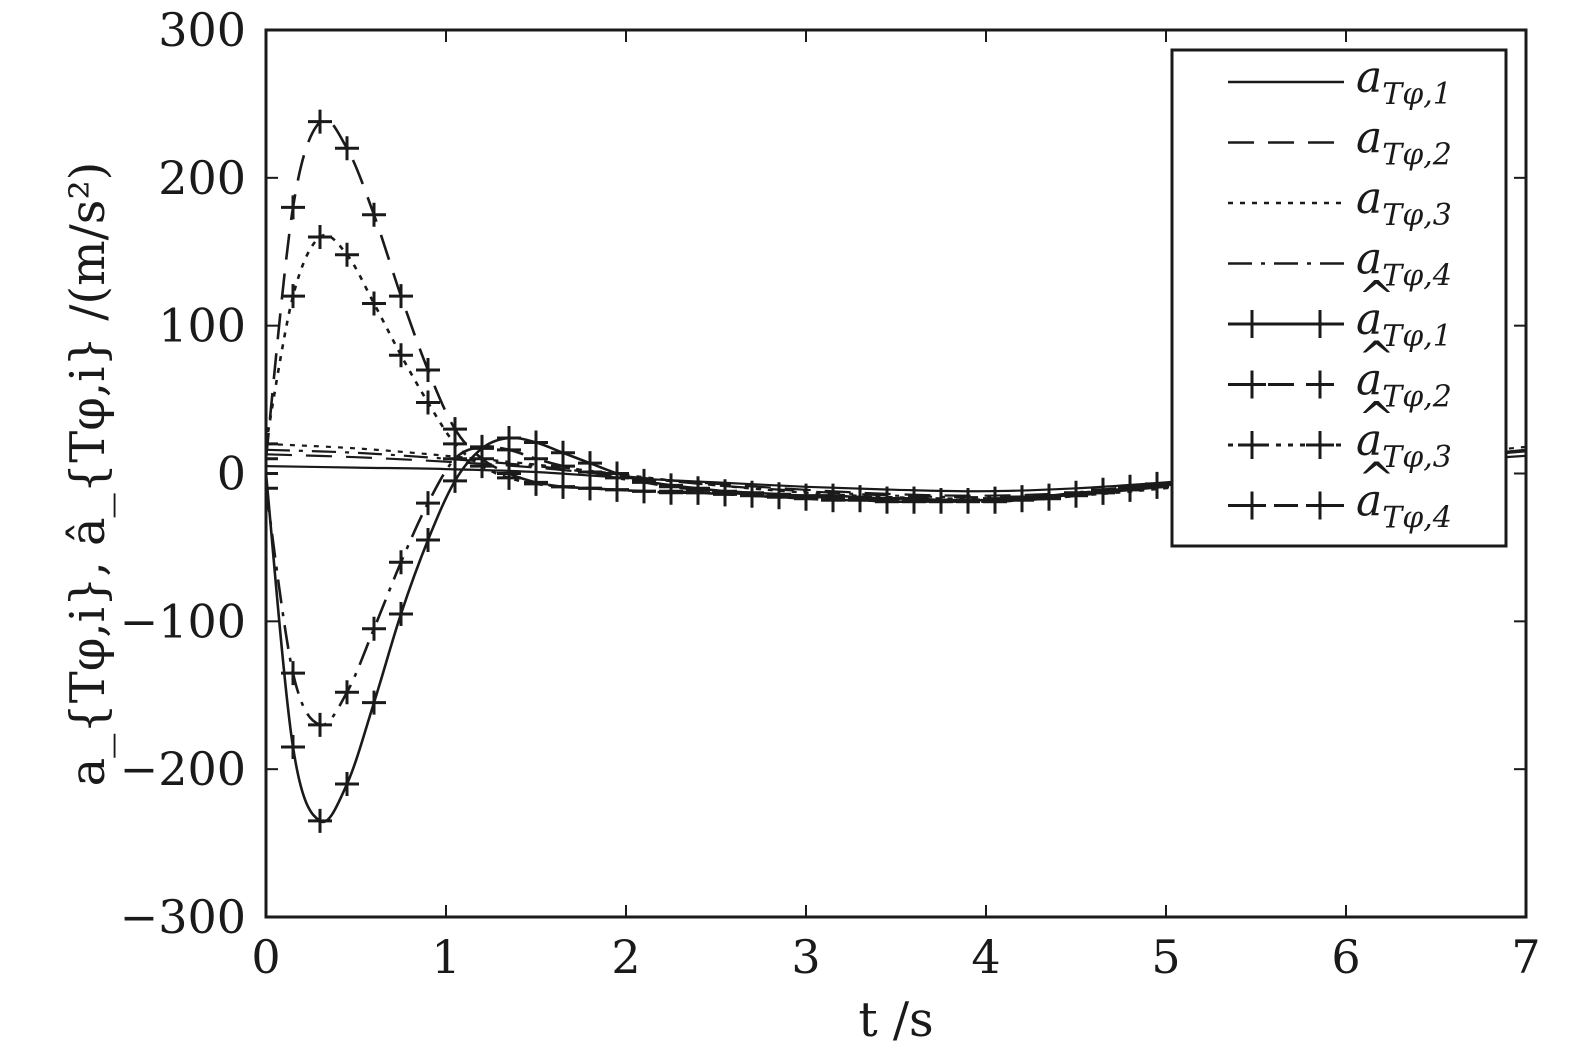  Describe the element at coordinates (183, 621) in the screenshot. I see `y-tick-label: −100` at that location.